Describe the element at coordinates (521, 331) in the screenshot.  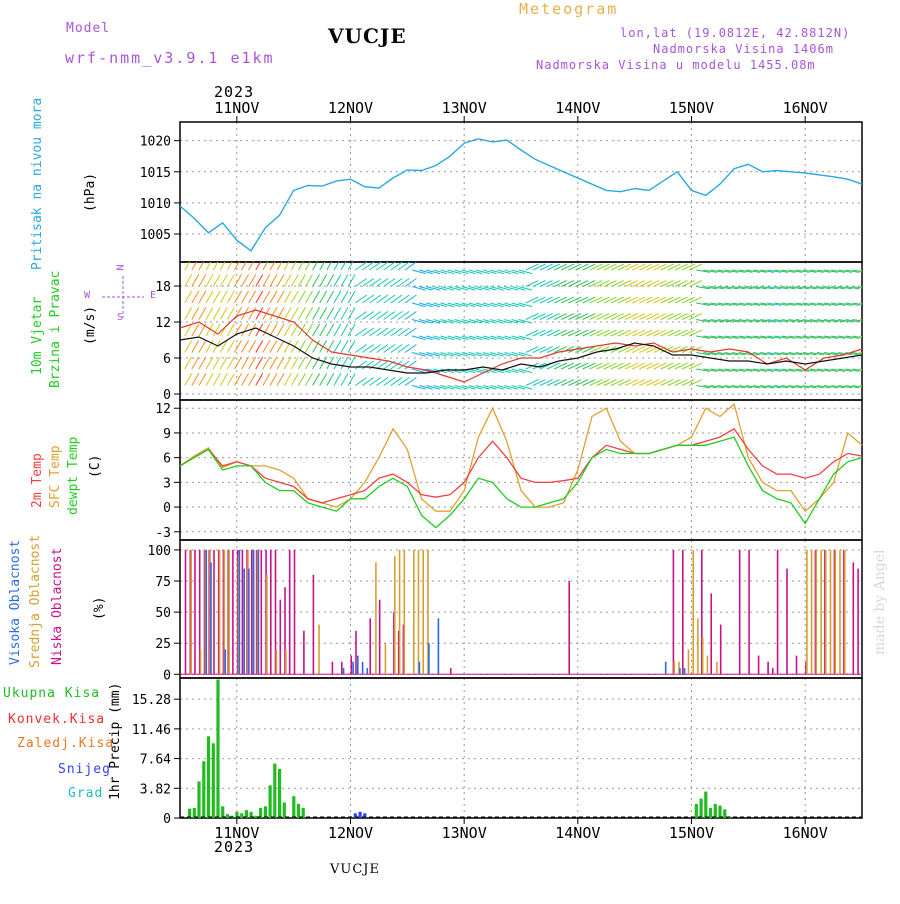
I see `panel-frame` at that location.